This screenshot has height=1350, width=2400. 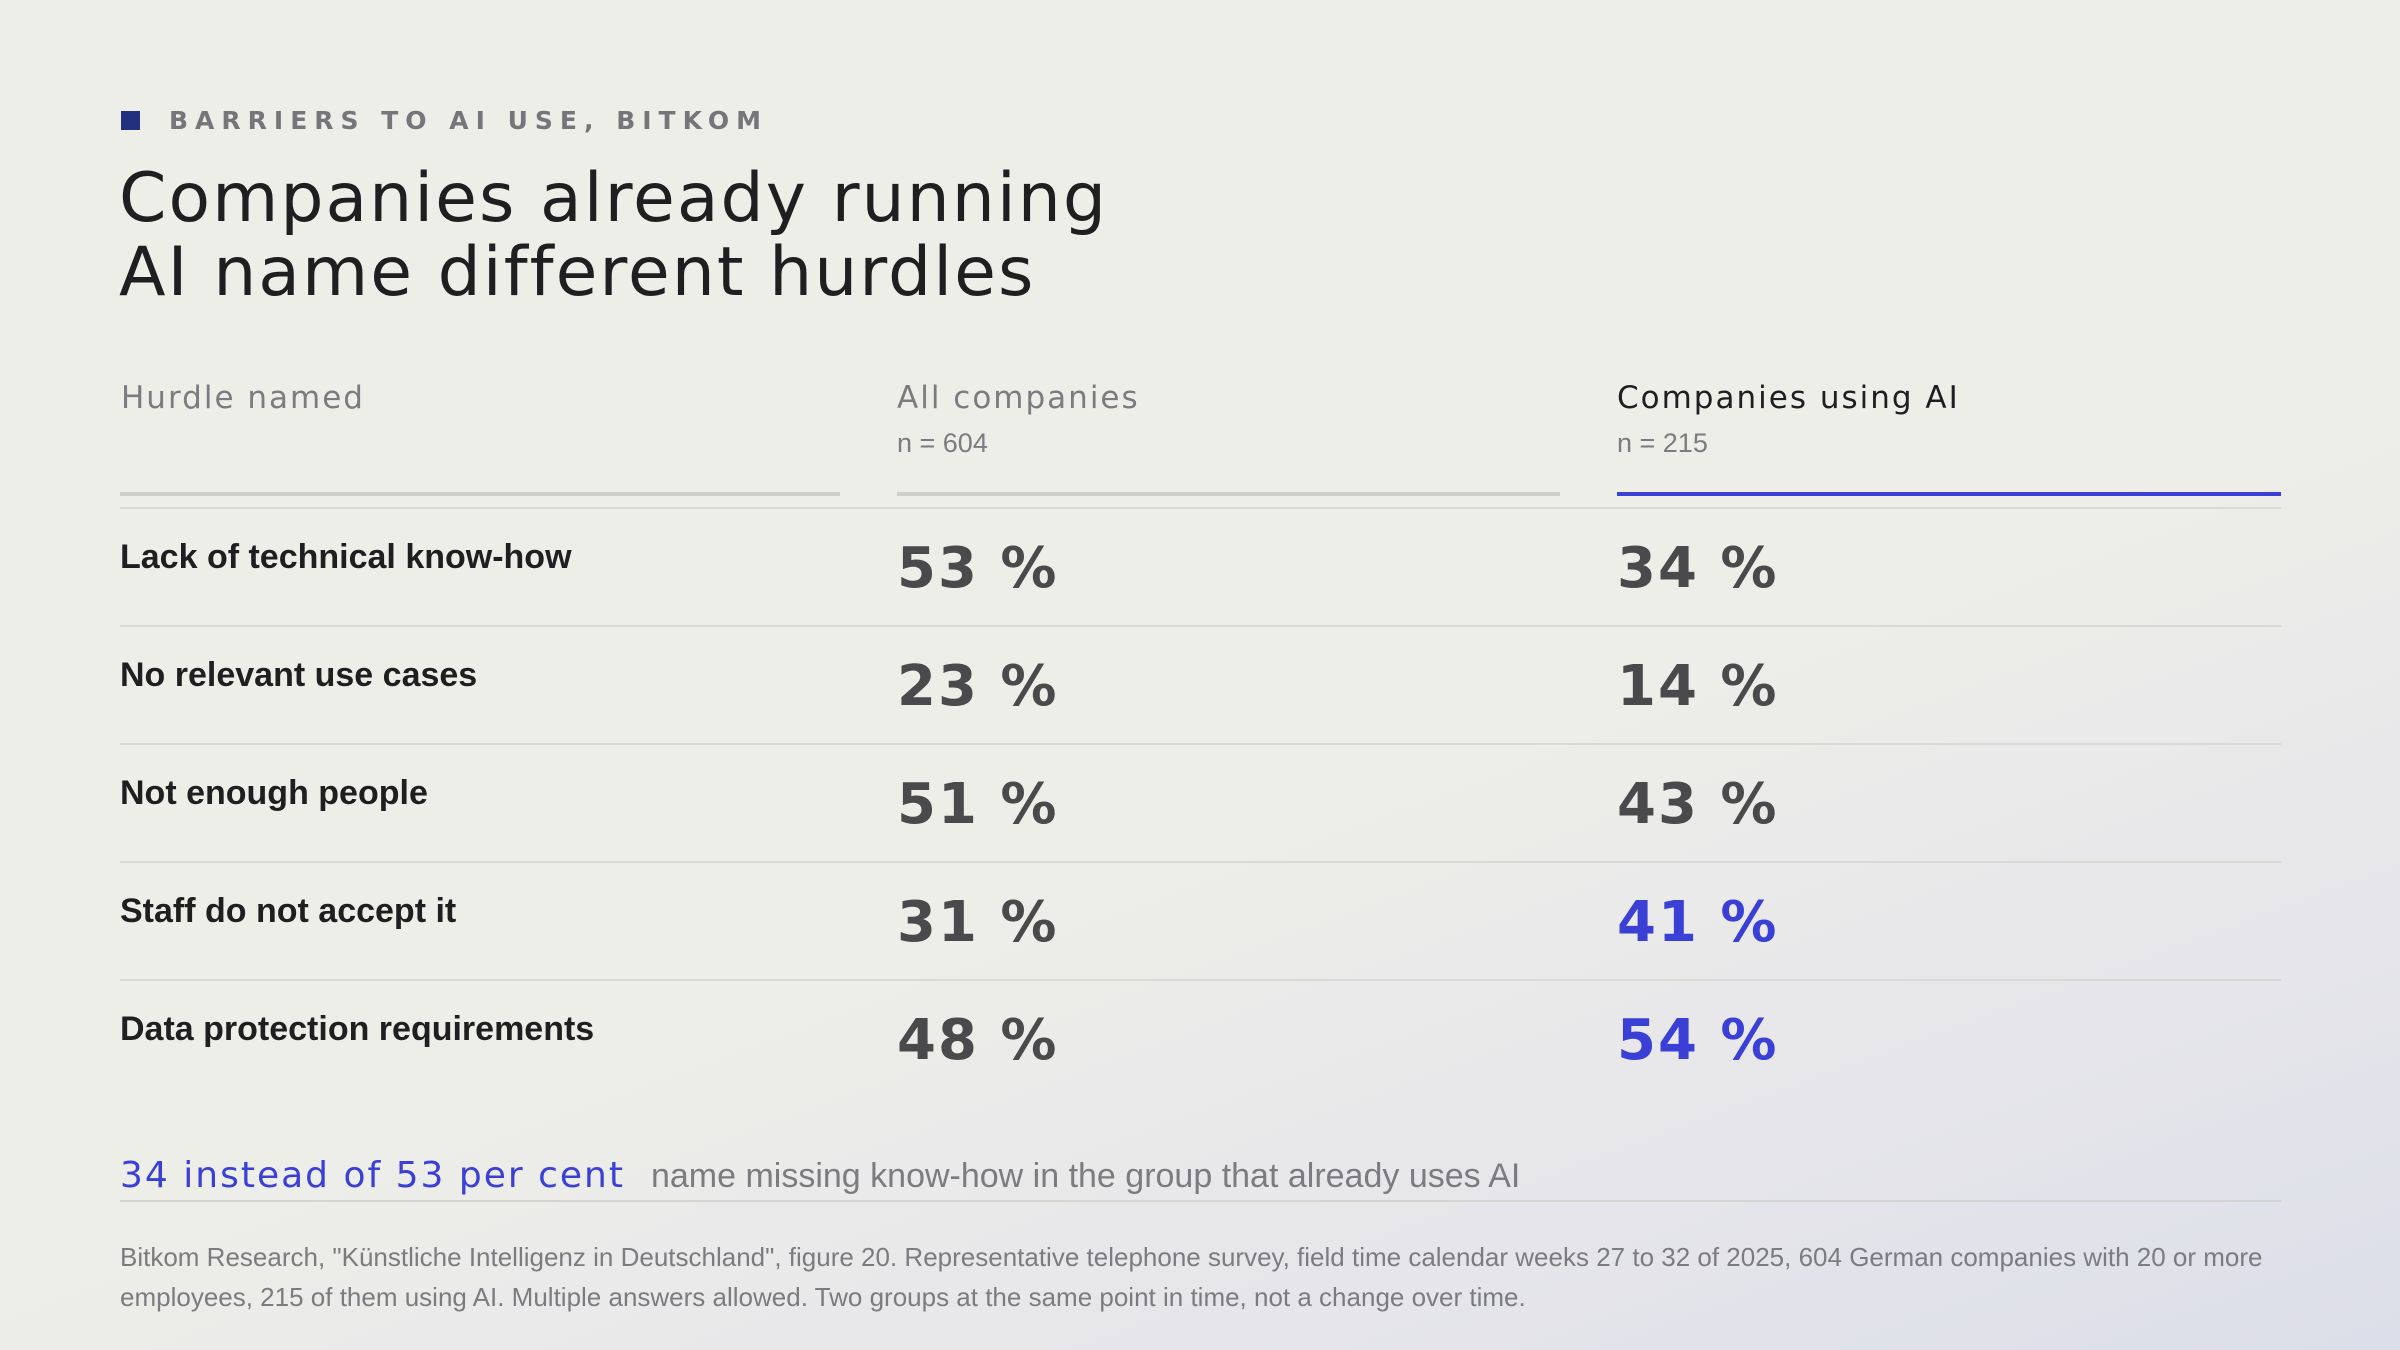 I want to click on column-header-all-n: n = 604, so click(x=942, y=443).